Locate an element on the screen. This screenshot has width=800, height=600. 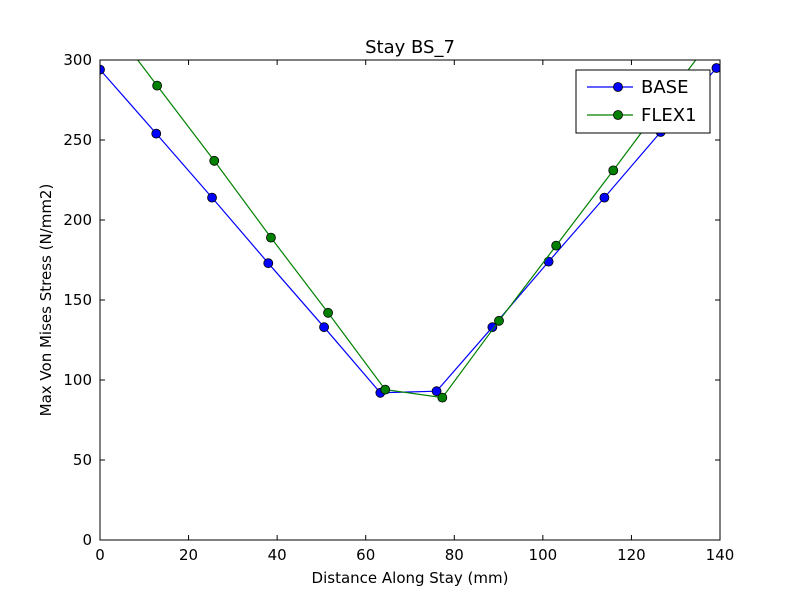
y-tick-label: 250 is located at coordinates (77, 140).